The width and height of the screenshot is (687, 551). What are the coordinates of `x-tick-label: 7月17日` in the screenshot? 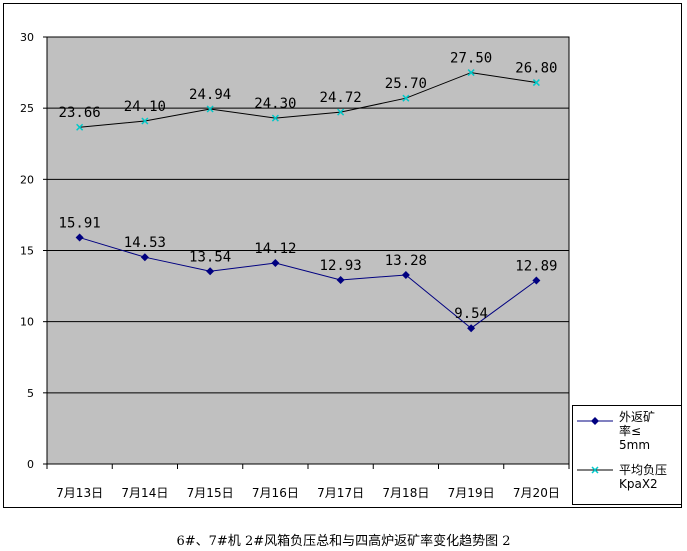 It's located at (340, 493).